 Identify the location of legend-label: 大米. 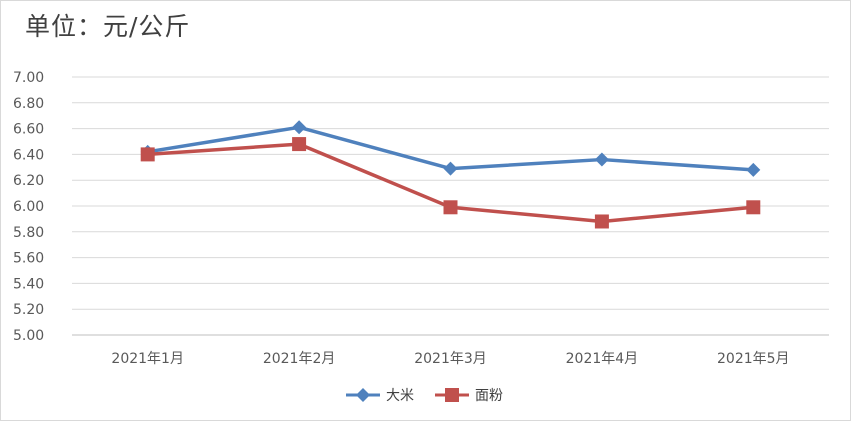
(400, 396).